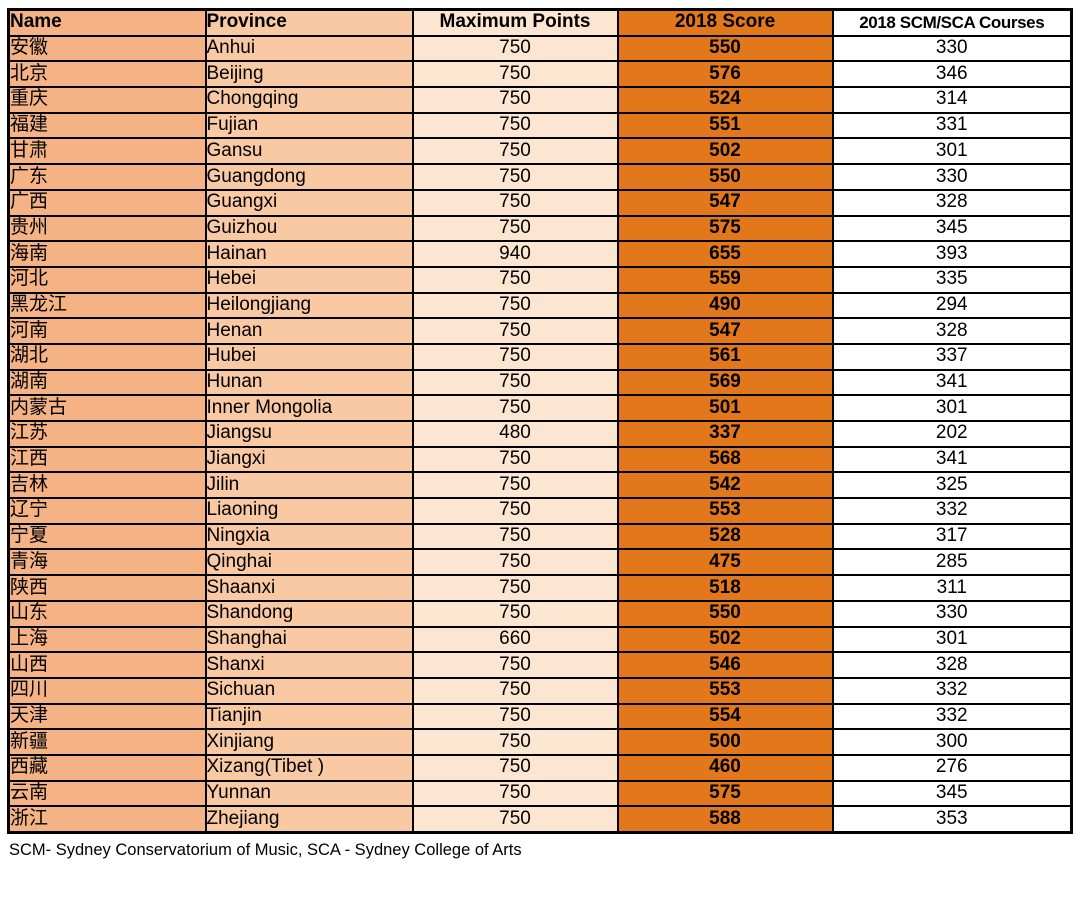 This screenshot has width=1080, height=924. I want to click on max-points-cell: 480, so click(515, 434).